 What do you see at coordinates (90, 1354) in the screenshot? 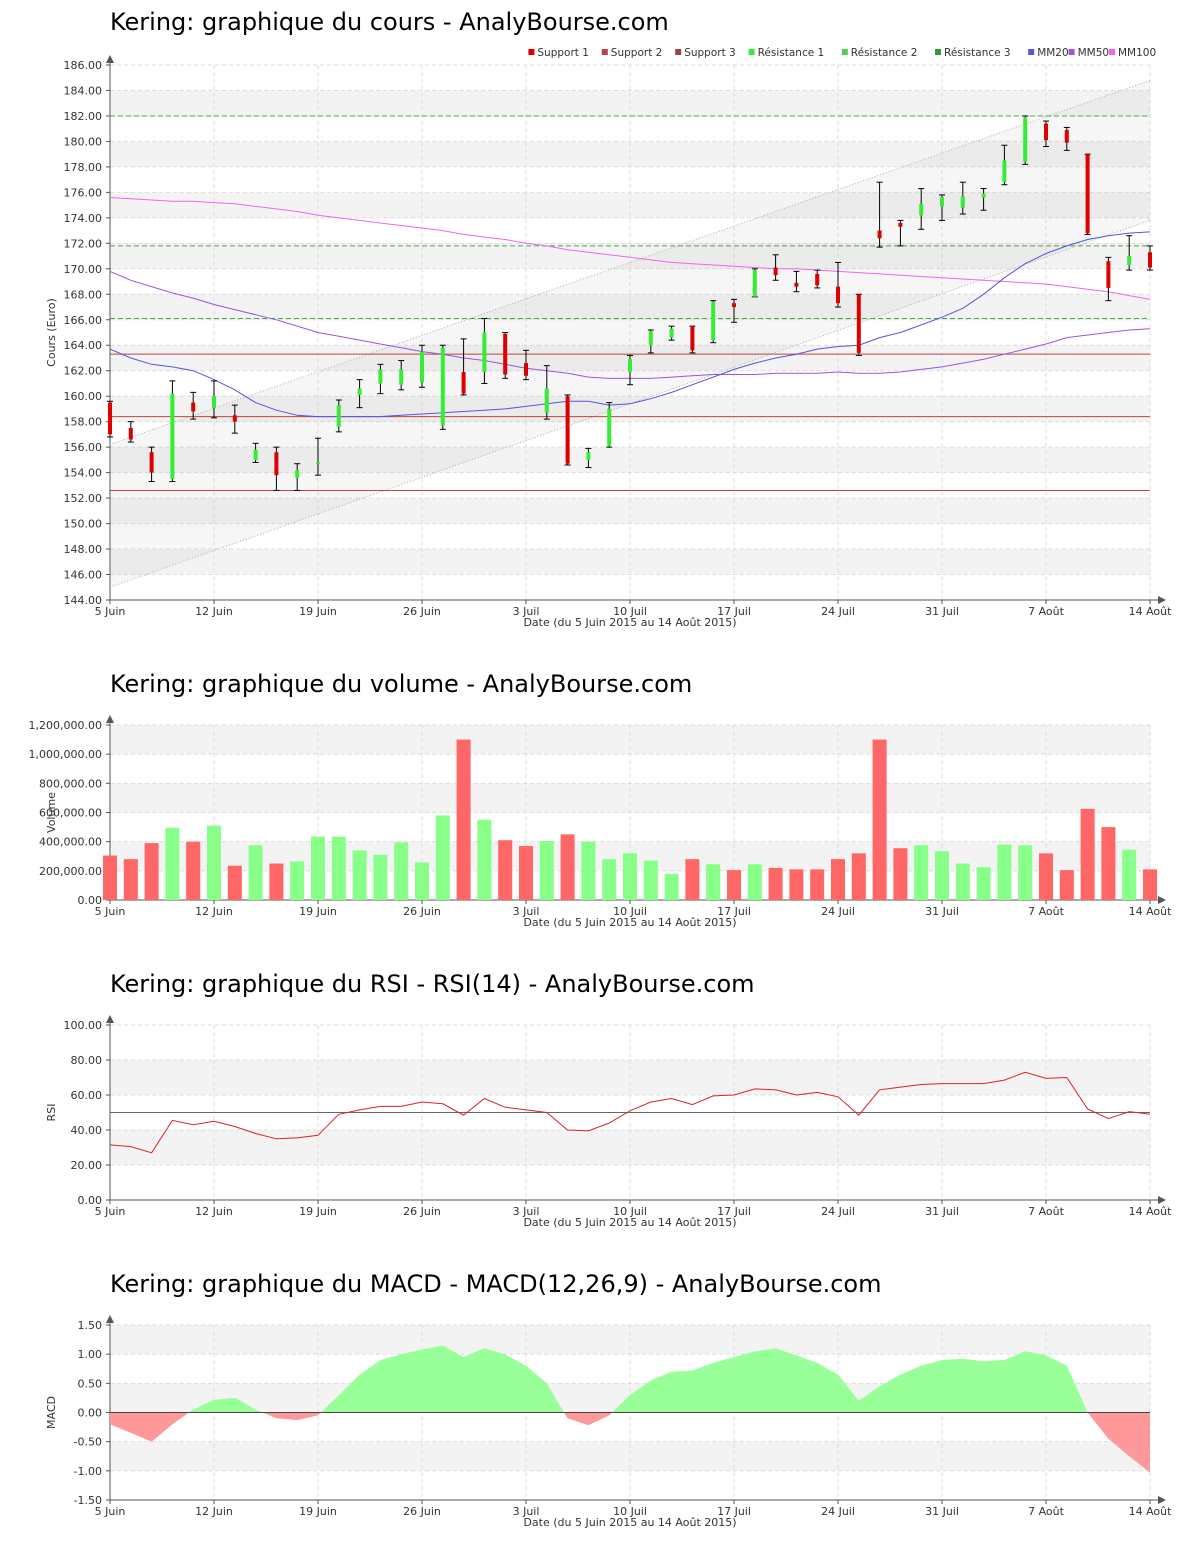
I see `macd-y-tick-label: 1.00` at bounding box center [90, 1354].